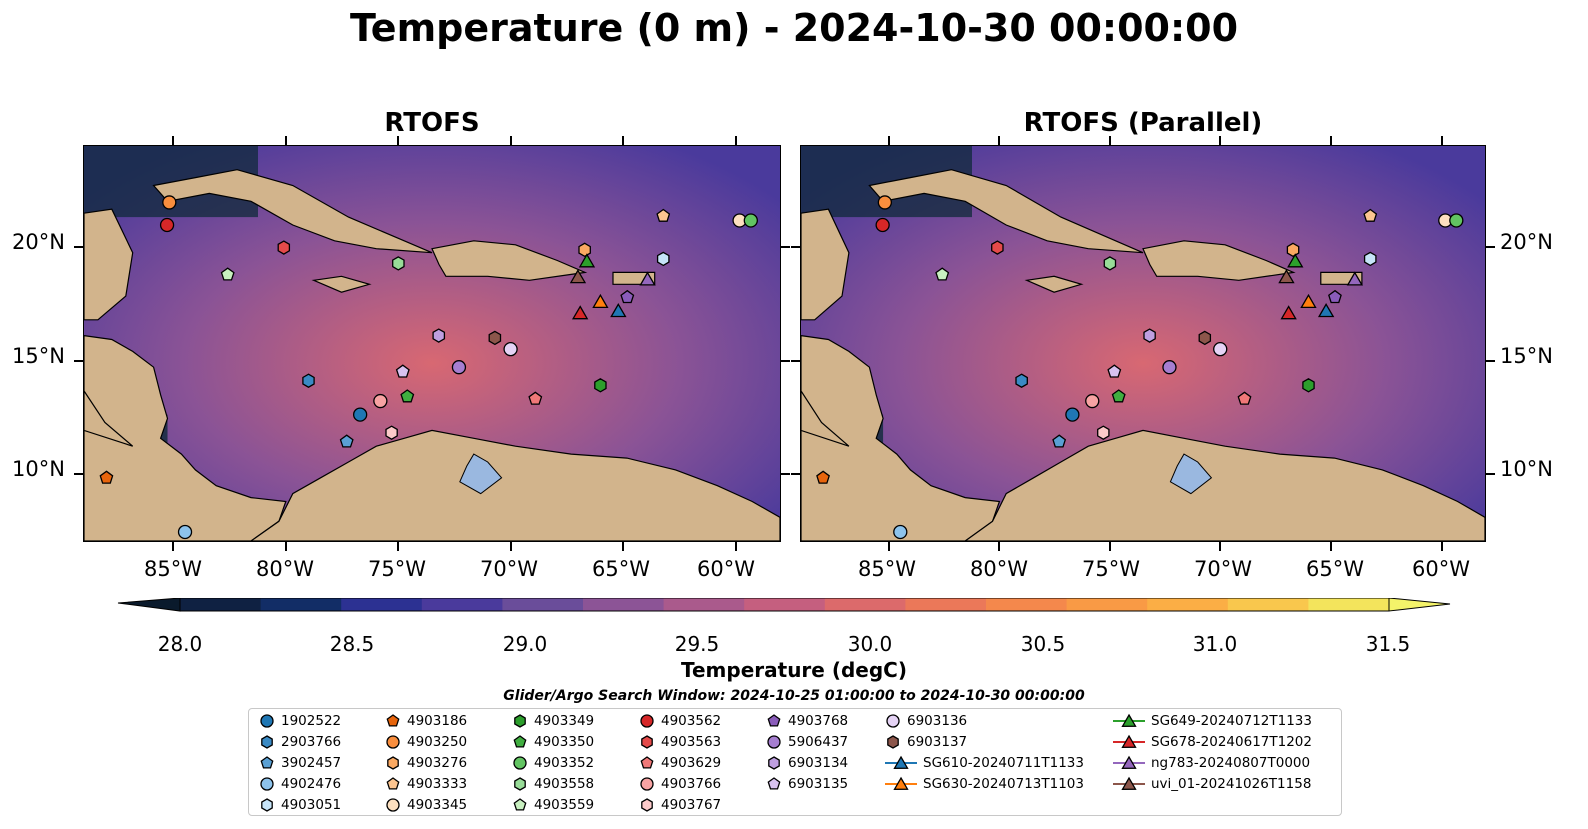 Image resolution: width=1588 pixels, height=829 pixels. Describe the element at coordinates (937, 742) in the screenshot. I see `legend-label: 6903137` at that location.